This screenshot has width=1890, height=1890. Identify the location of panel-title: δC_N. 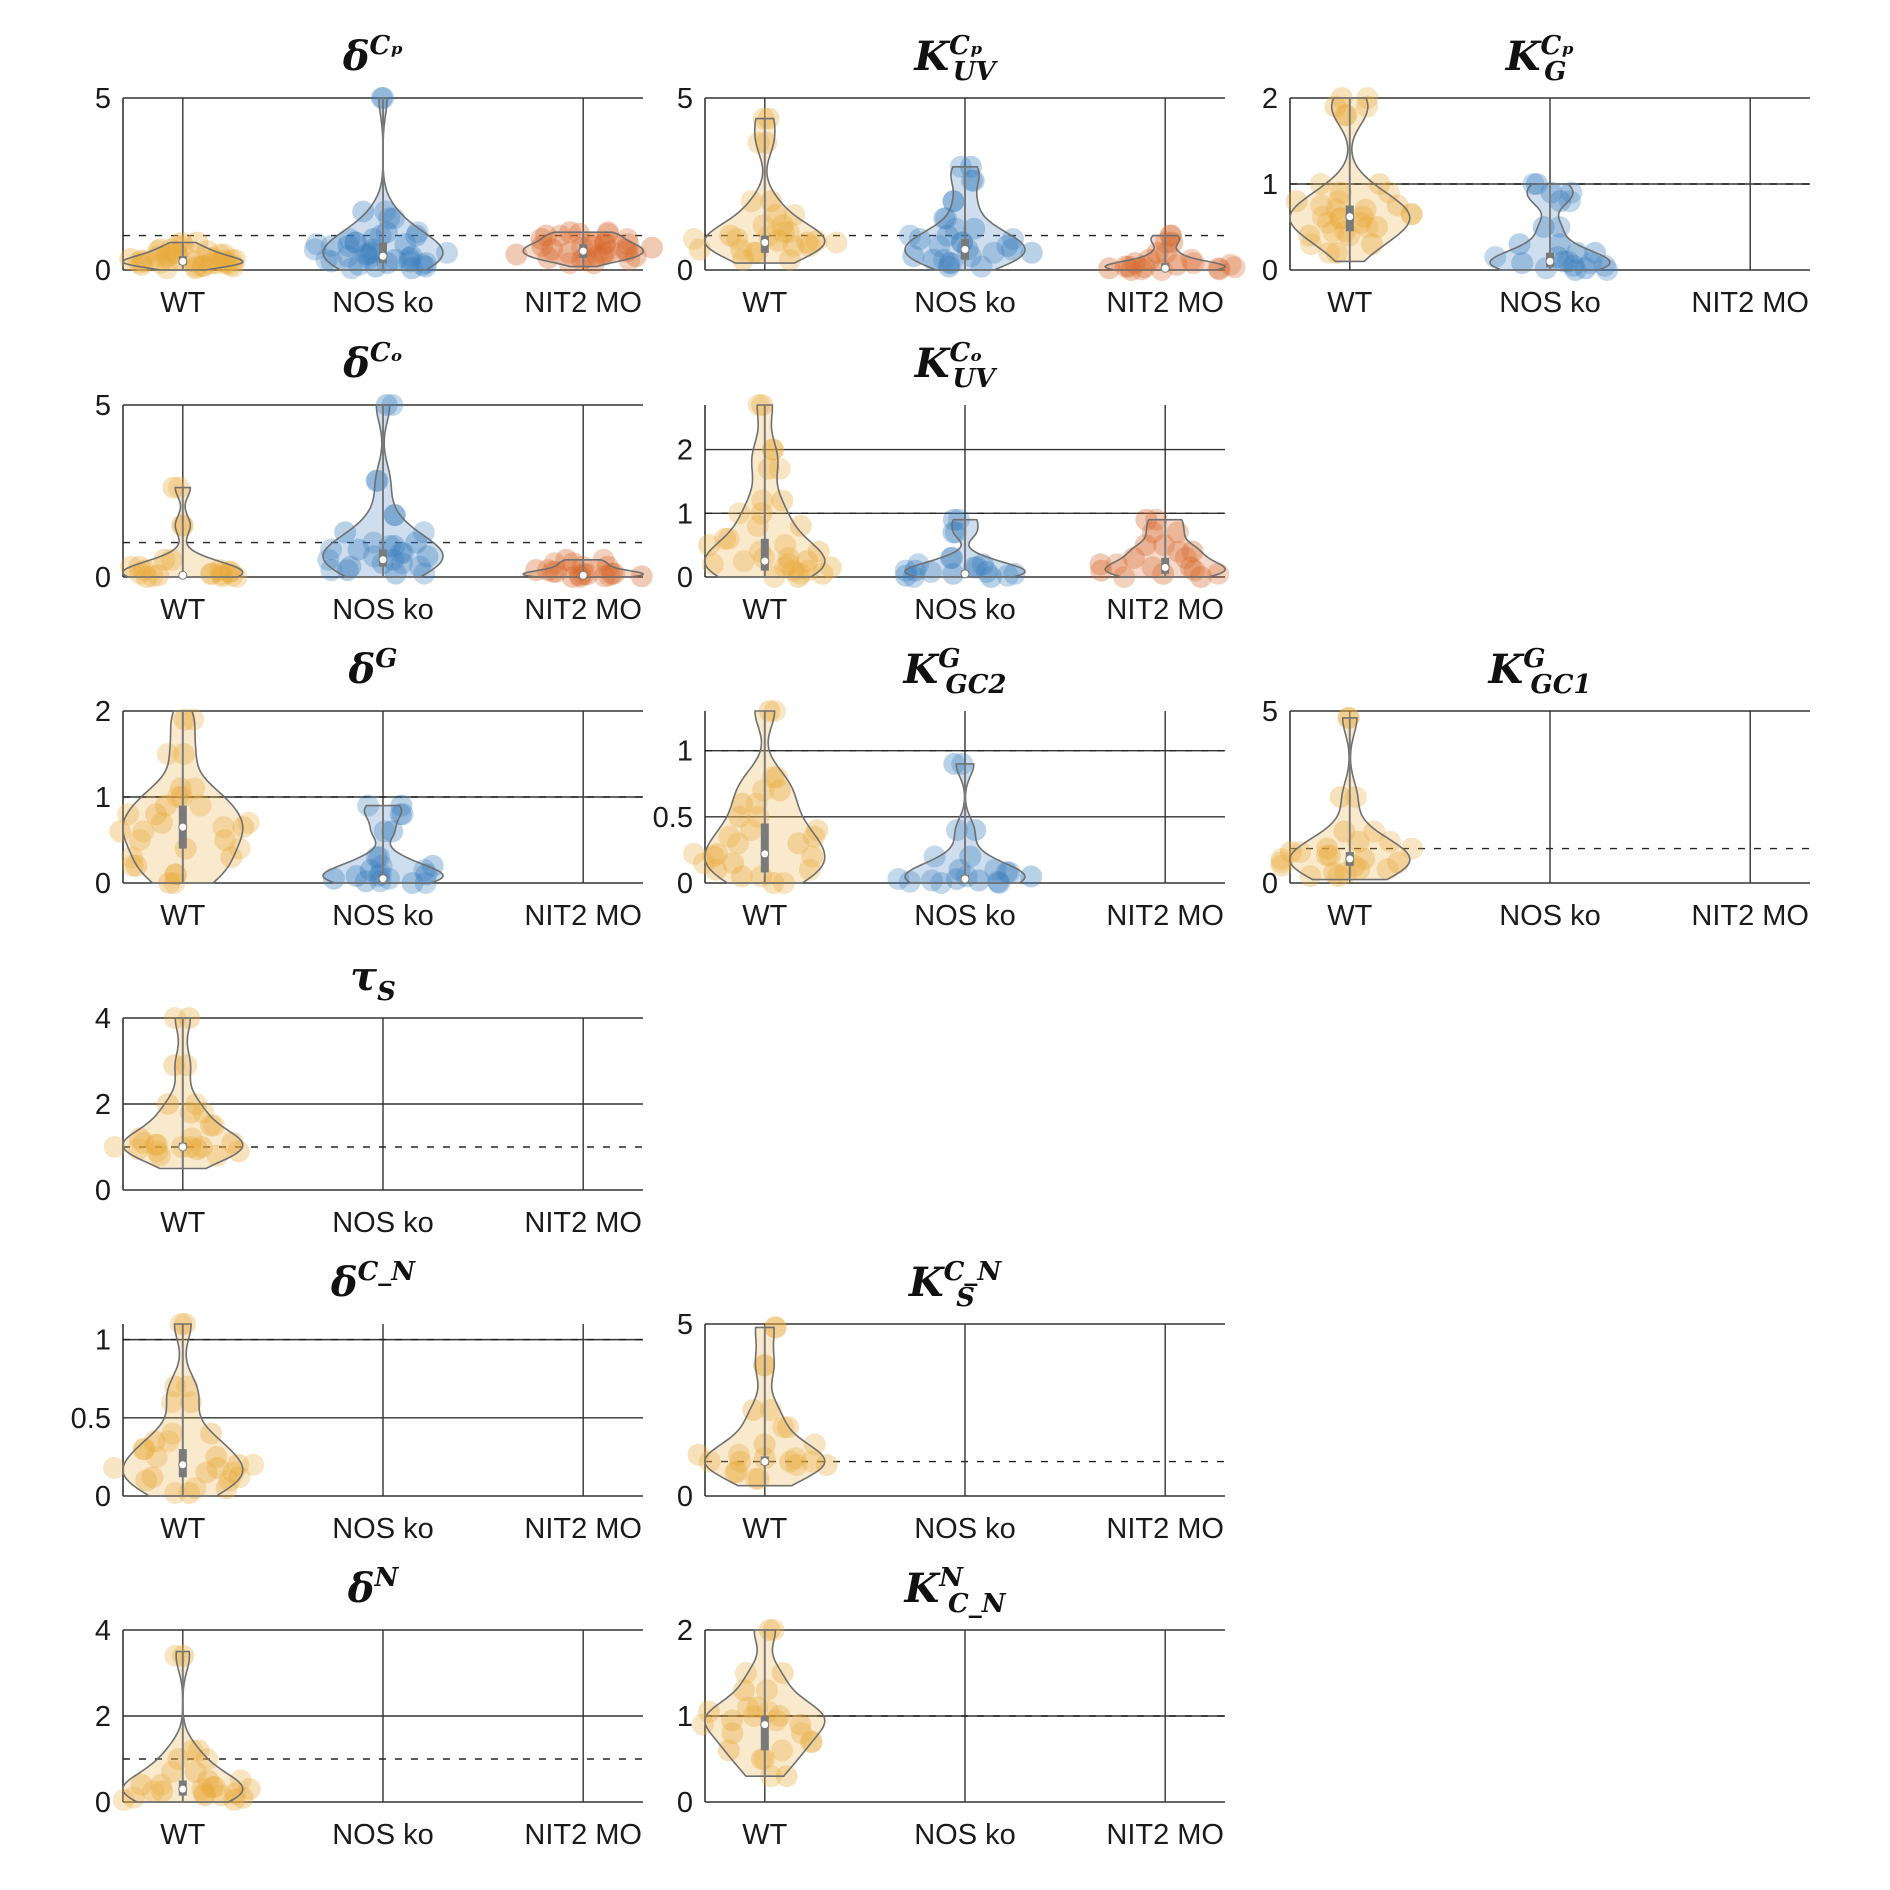
(373, 1281).